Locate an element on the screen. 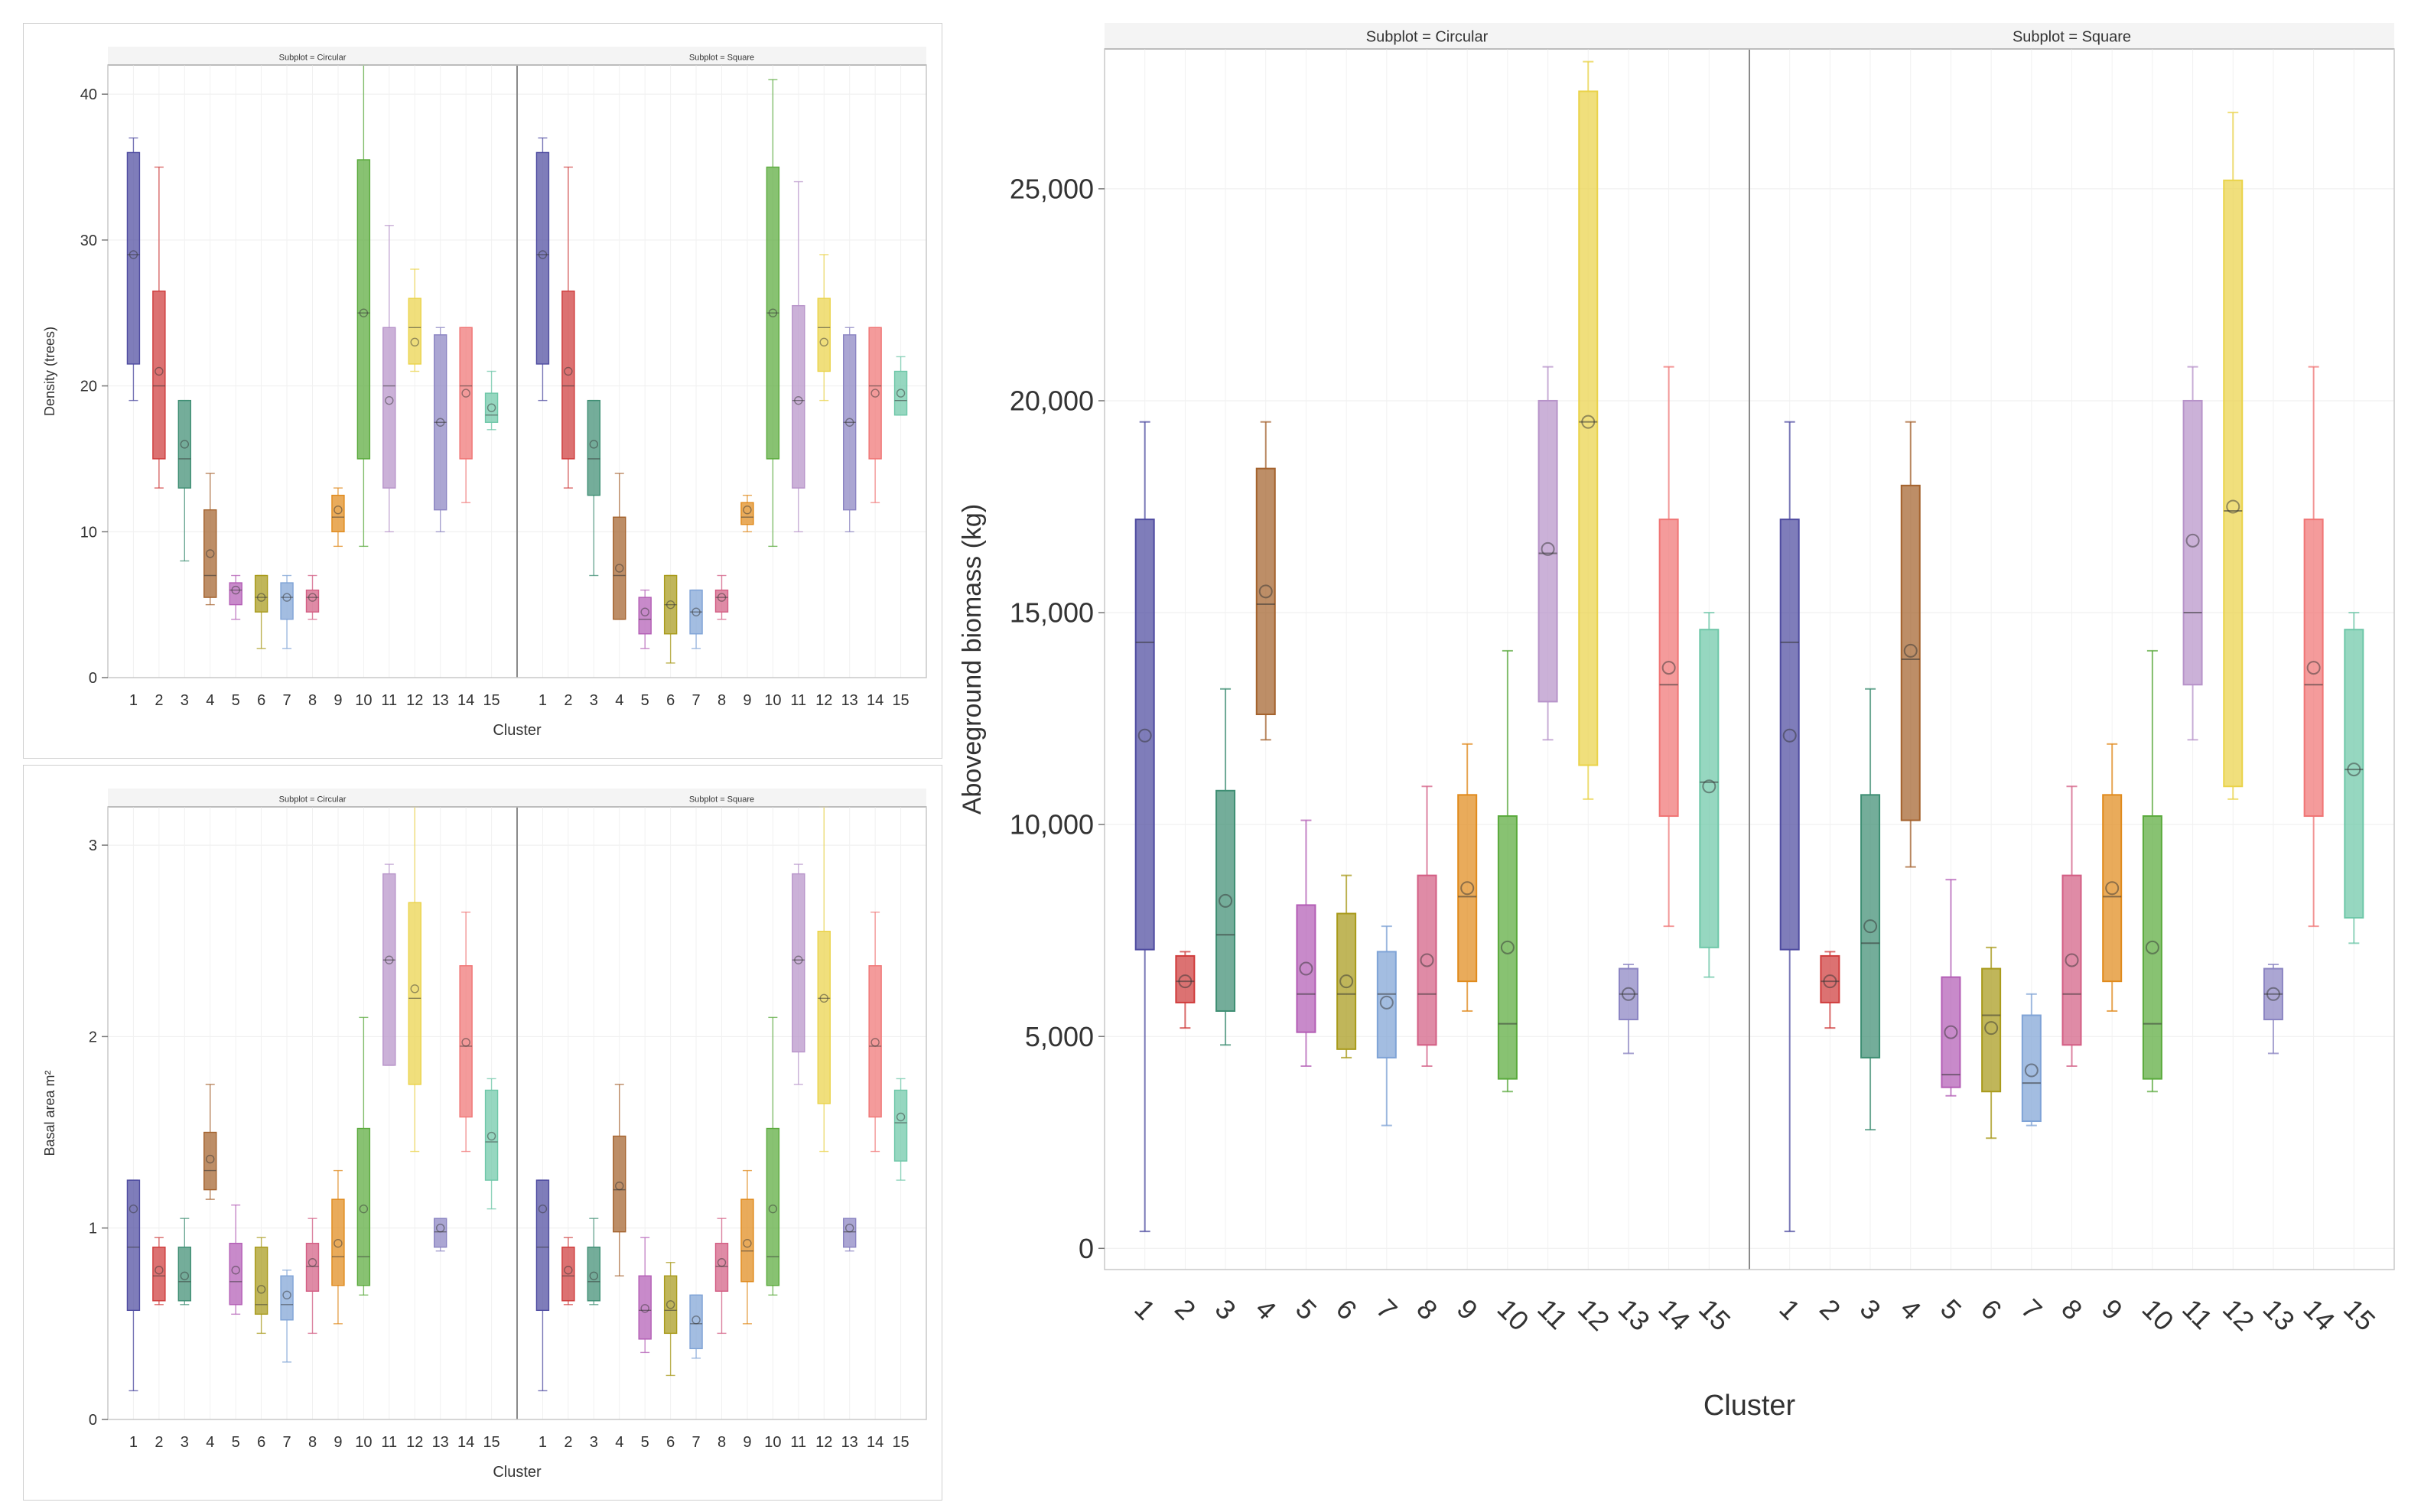 The image size is (2434, 1512). x-tick-label: 1 is located at coordinates (134, 1442).